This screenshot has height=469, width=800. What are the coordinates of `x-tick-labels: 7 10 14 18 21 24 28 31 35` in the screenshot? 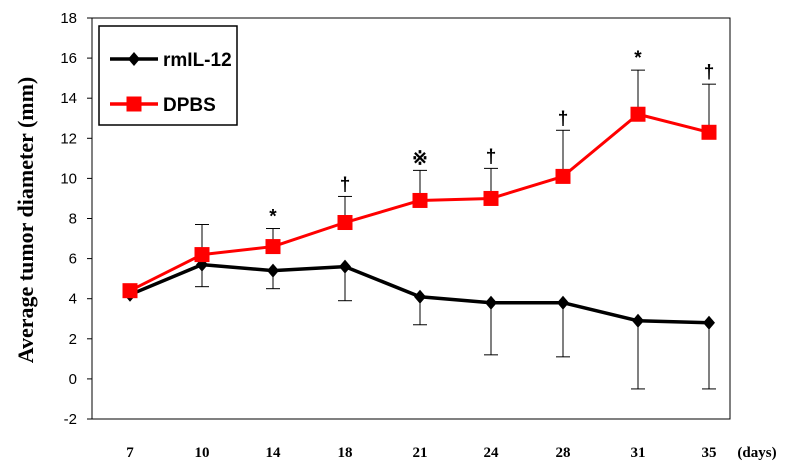 It's located at (421, 453).